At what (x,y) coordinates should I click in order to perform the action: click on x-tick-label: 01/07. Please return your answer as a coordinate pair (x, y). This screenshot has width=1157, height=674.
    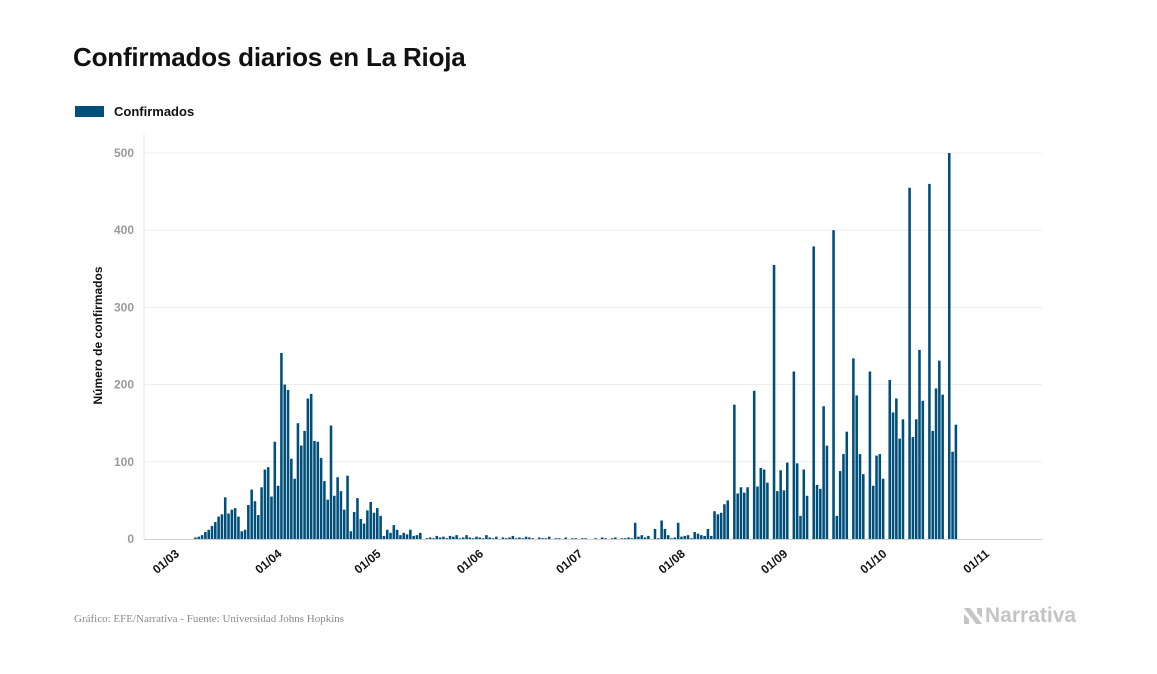
    Looking at the image, I should click on (569, 561).